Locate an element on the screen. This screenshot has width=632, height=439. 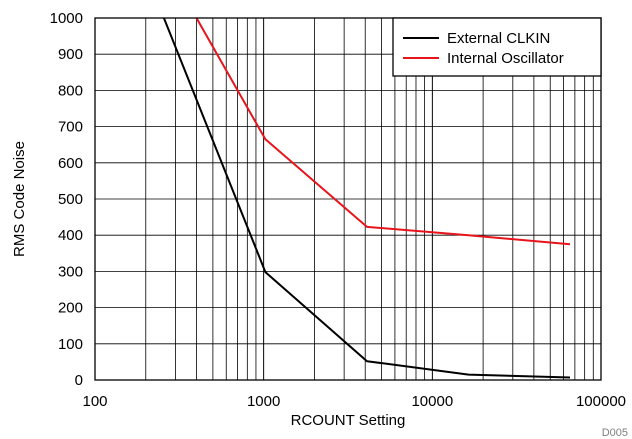
y-tick-label: 0 is located at coordinates (79, 380).